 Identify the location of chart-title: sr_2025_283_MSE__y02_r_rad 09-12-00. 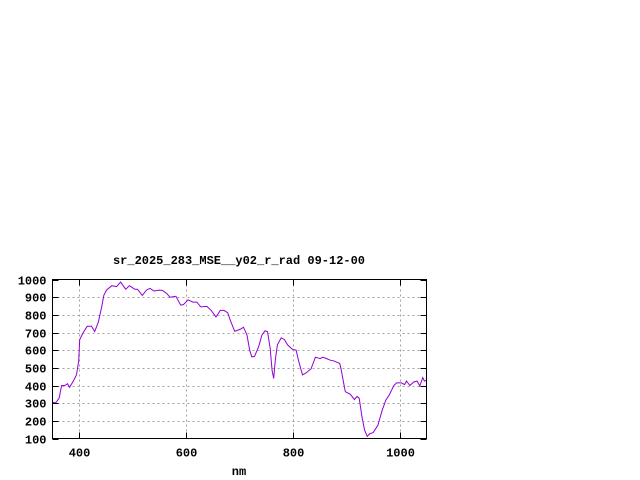
(239, 261).